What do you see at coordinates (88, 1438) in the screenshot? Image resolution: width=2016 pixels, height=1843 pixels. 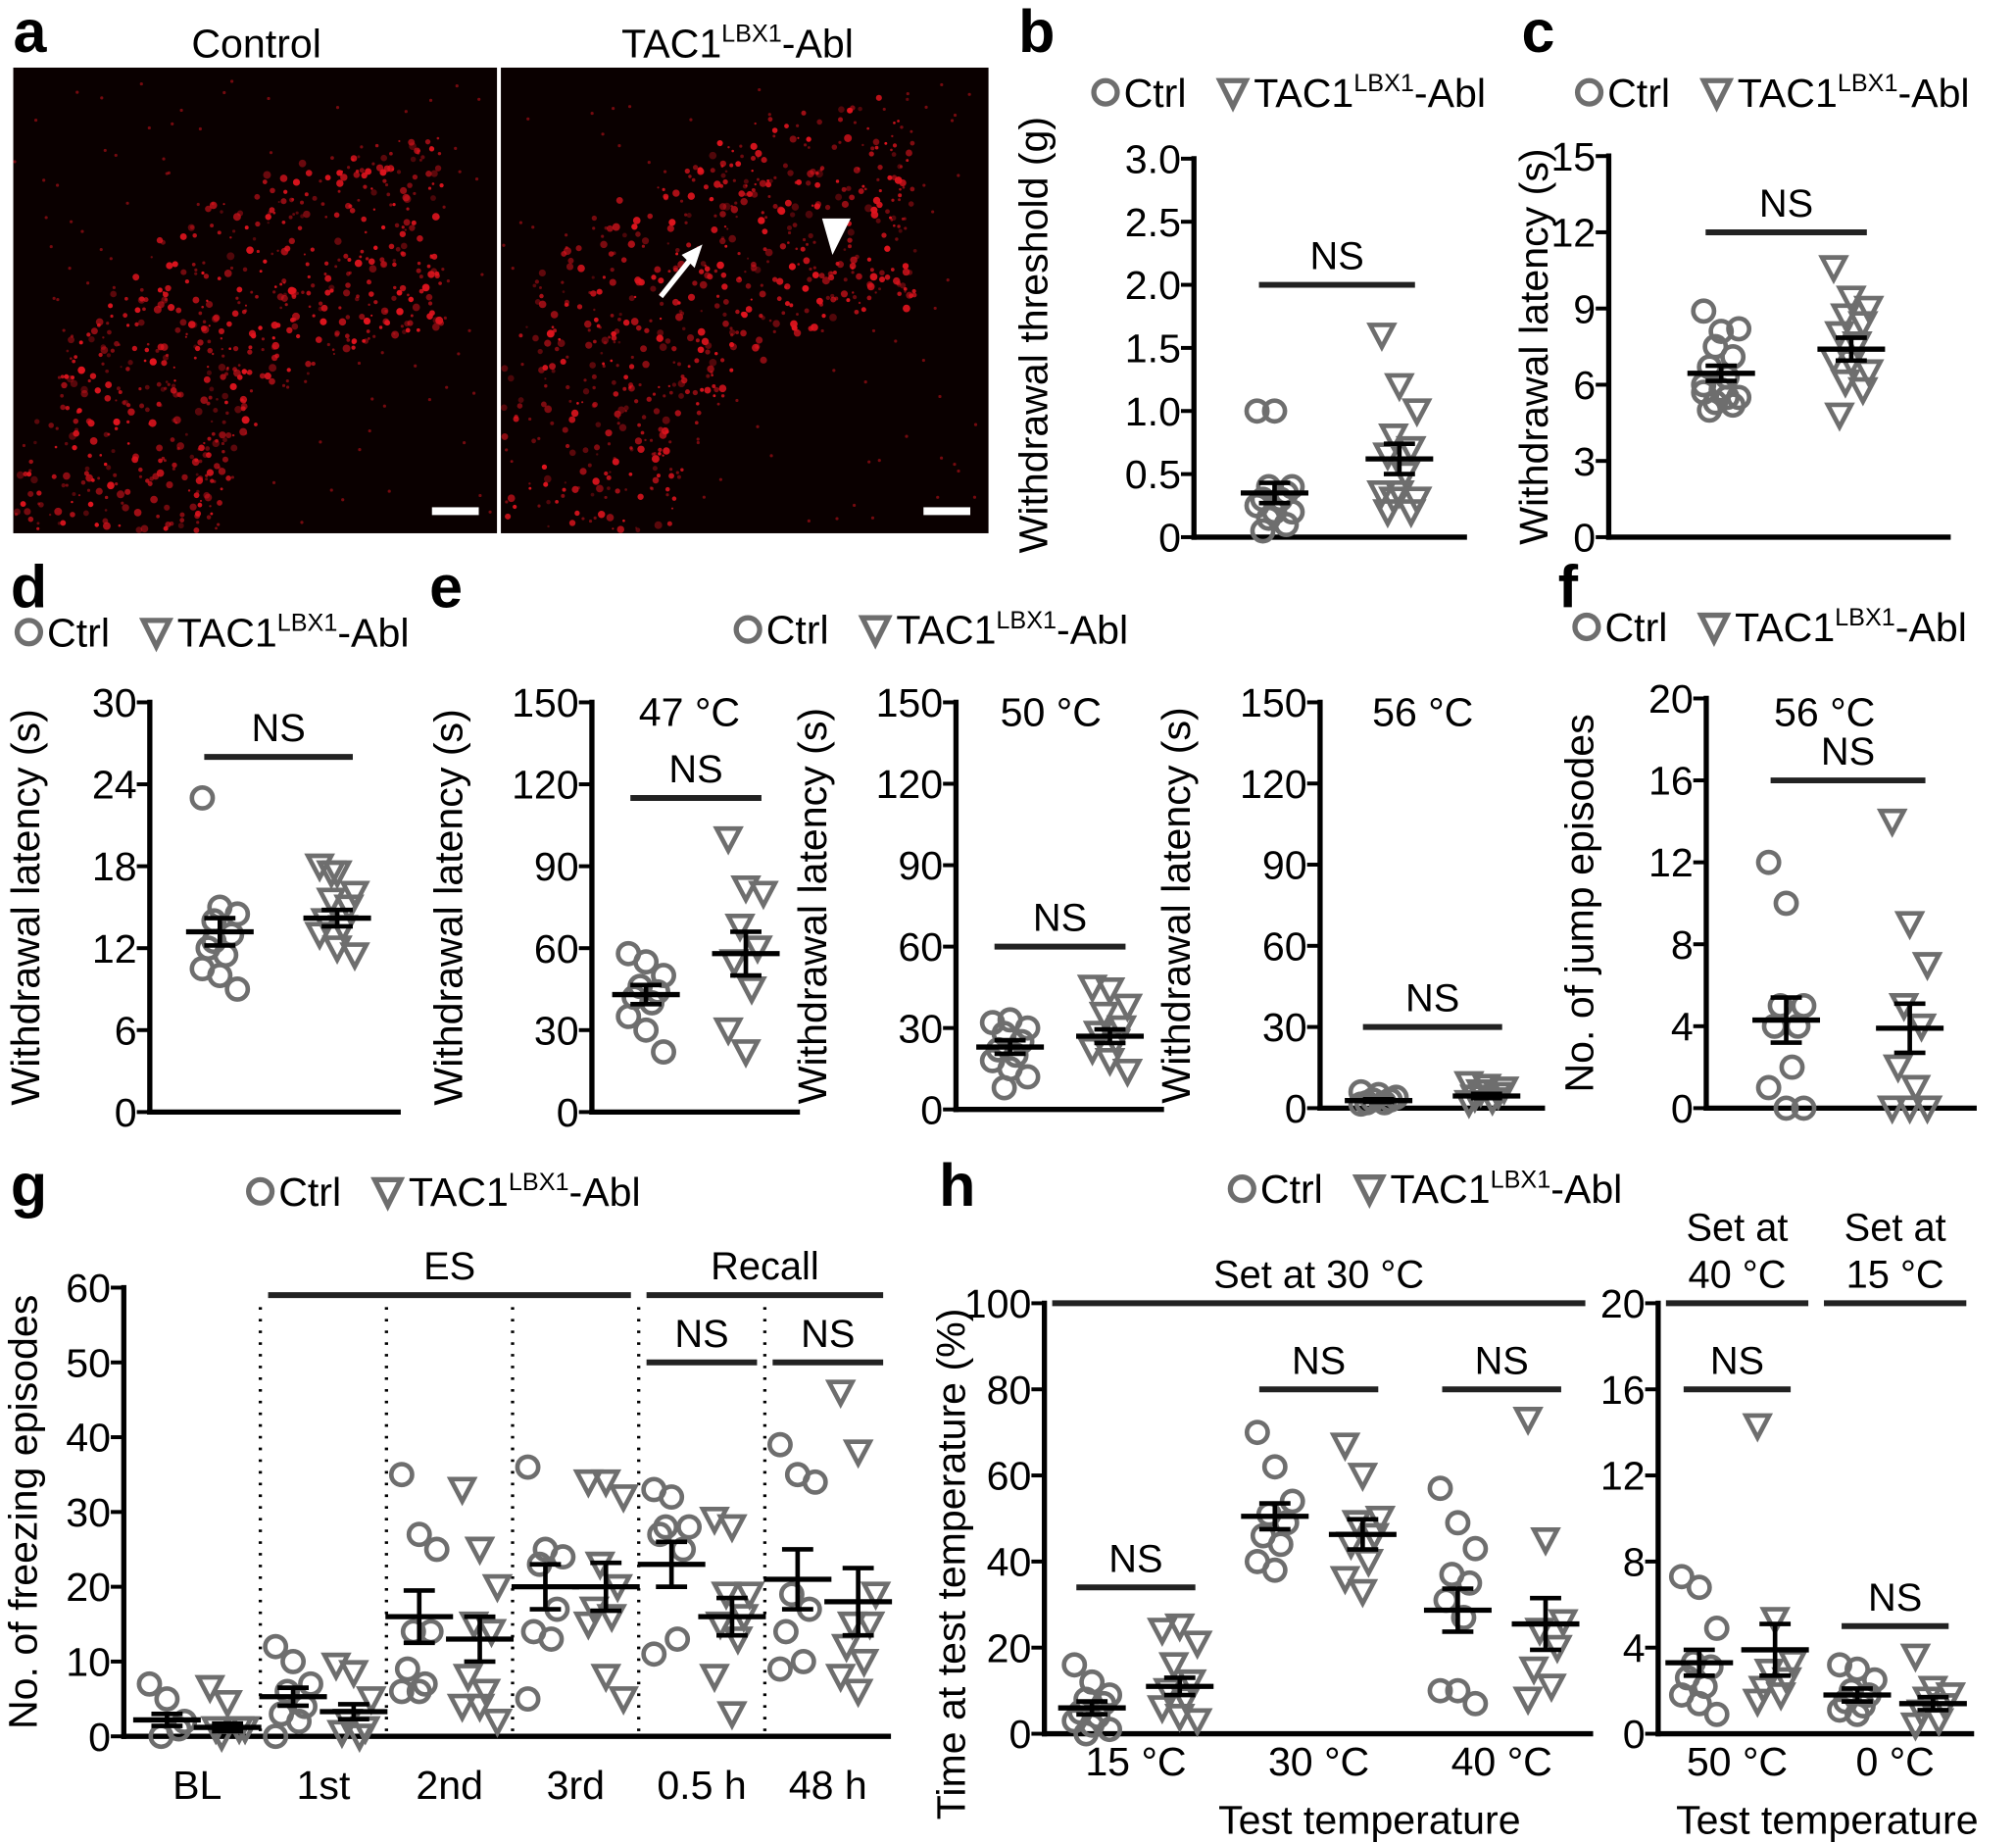 I see `y-tick-label: 40` at bounding box center [88, 1438].